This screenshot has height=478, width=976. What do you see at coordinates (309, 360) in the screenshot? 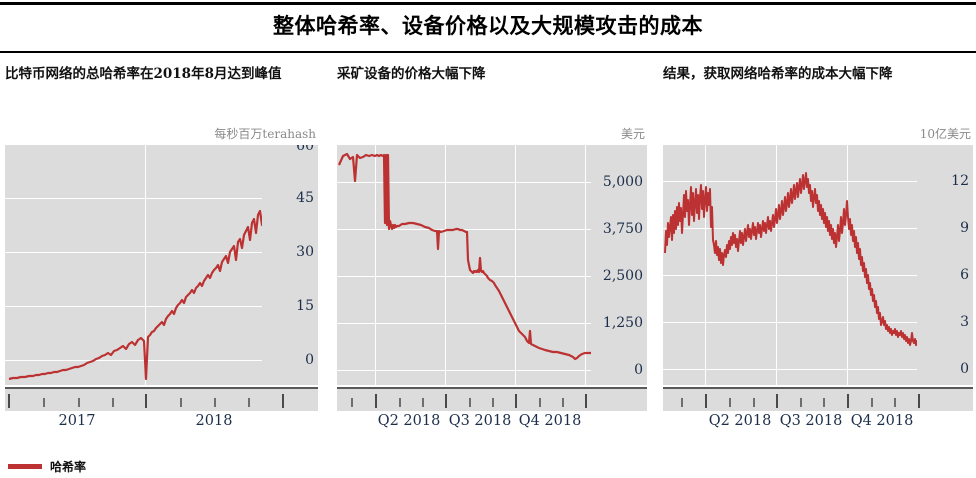
I see `panel-1-ytick: 0` at bounding box center [309, 360].